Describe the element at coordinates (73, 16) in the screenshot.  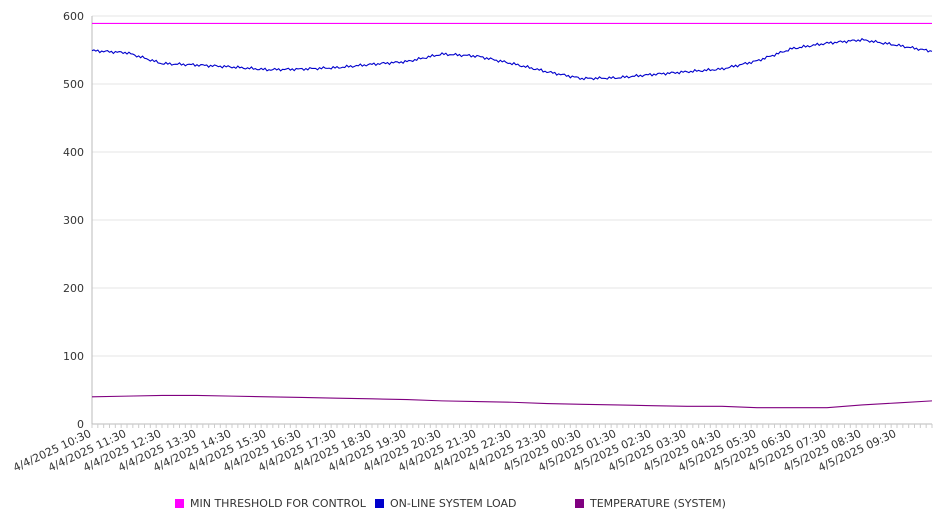
I see `y-tick-label: 600` at that location.